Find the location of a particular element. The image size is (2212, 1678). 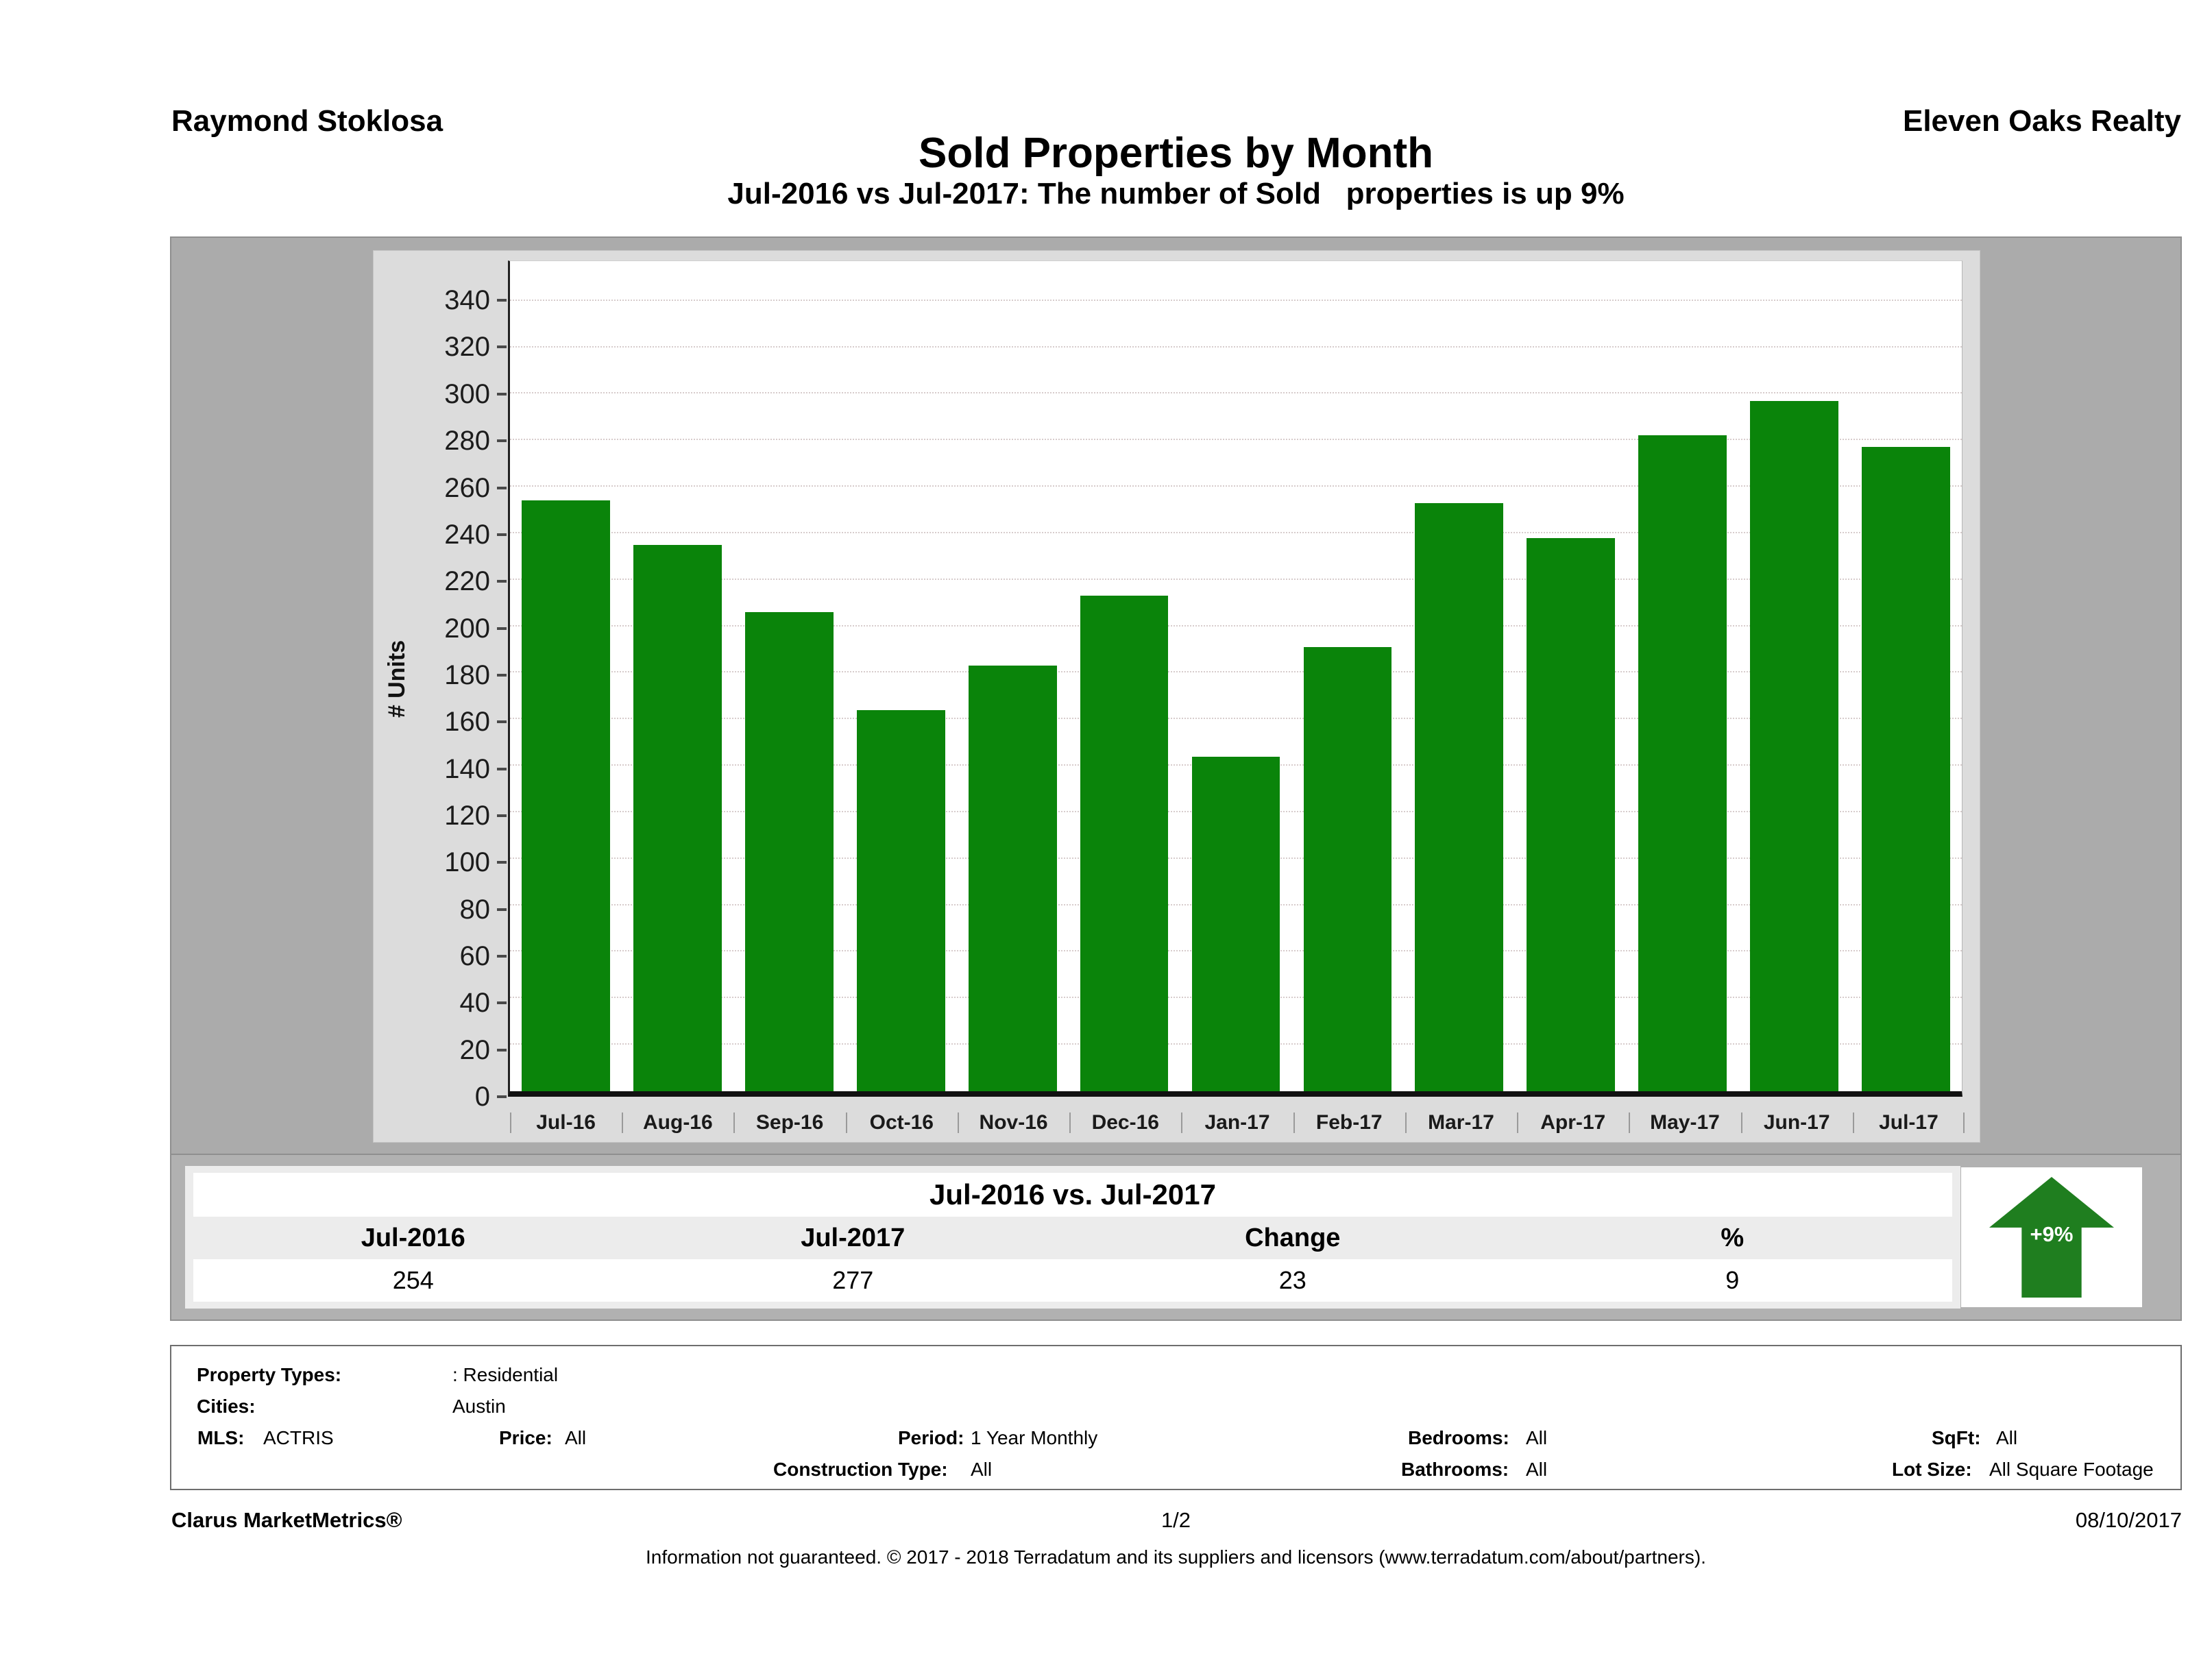

x-tick-label-Dec-16: Dec-16 is located at coordinates (1125, 1122).